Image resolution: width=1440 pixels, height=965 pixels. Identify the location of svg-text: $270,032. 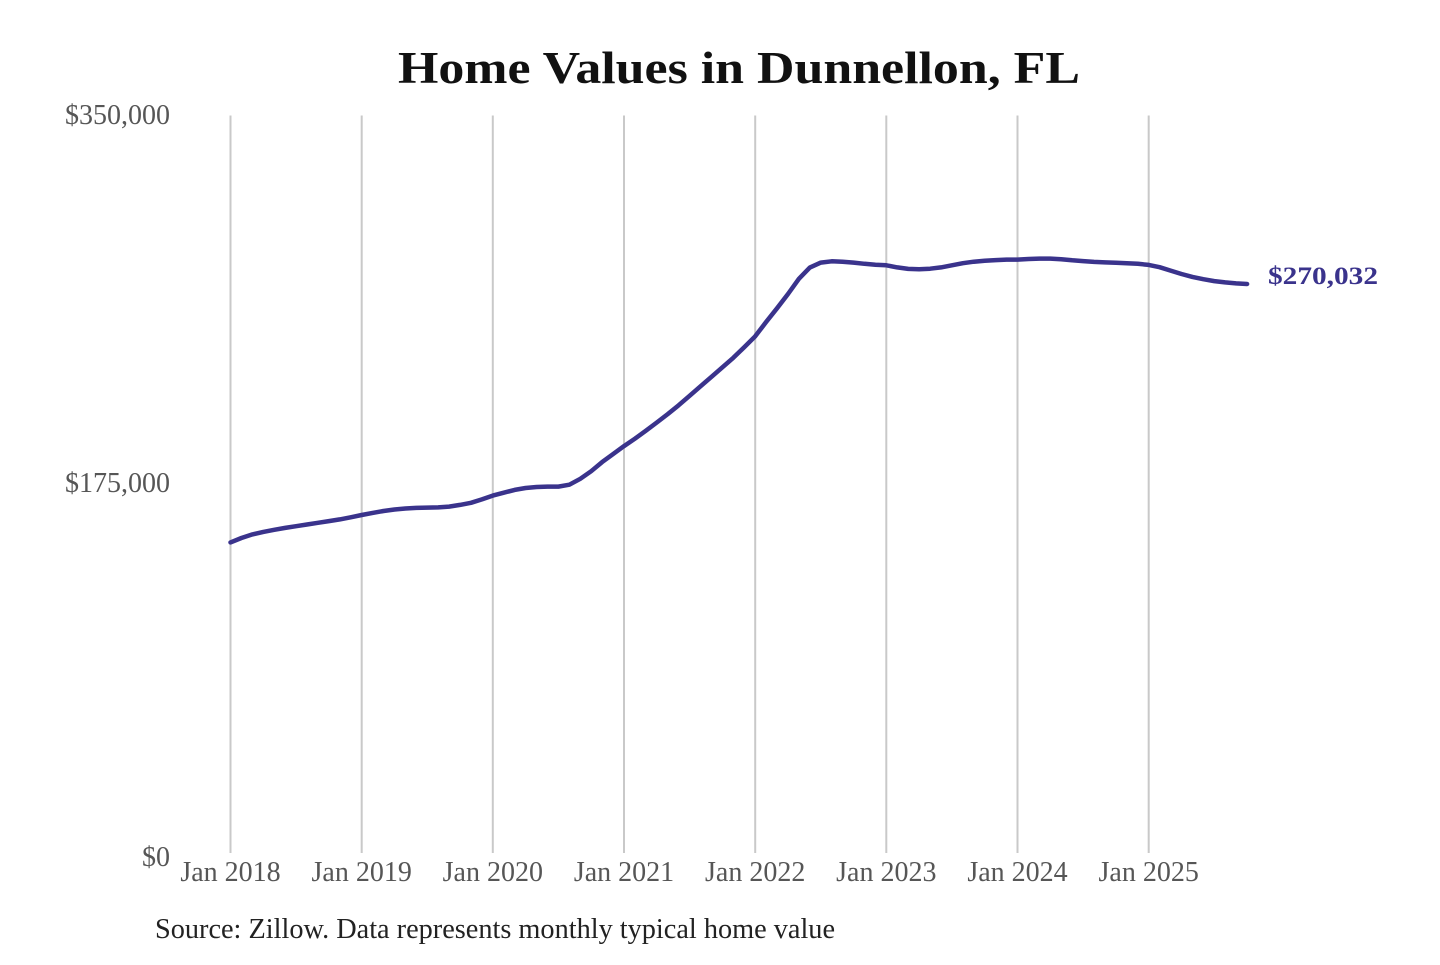
(1323, 276).